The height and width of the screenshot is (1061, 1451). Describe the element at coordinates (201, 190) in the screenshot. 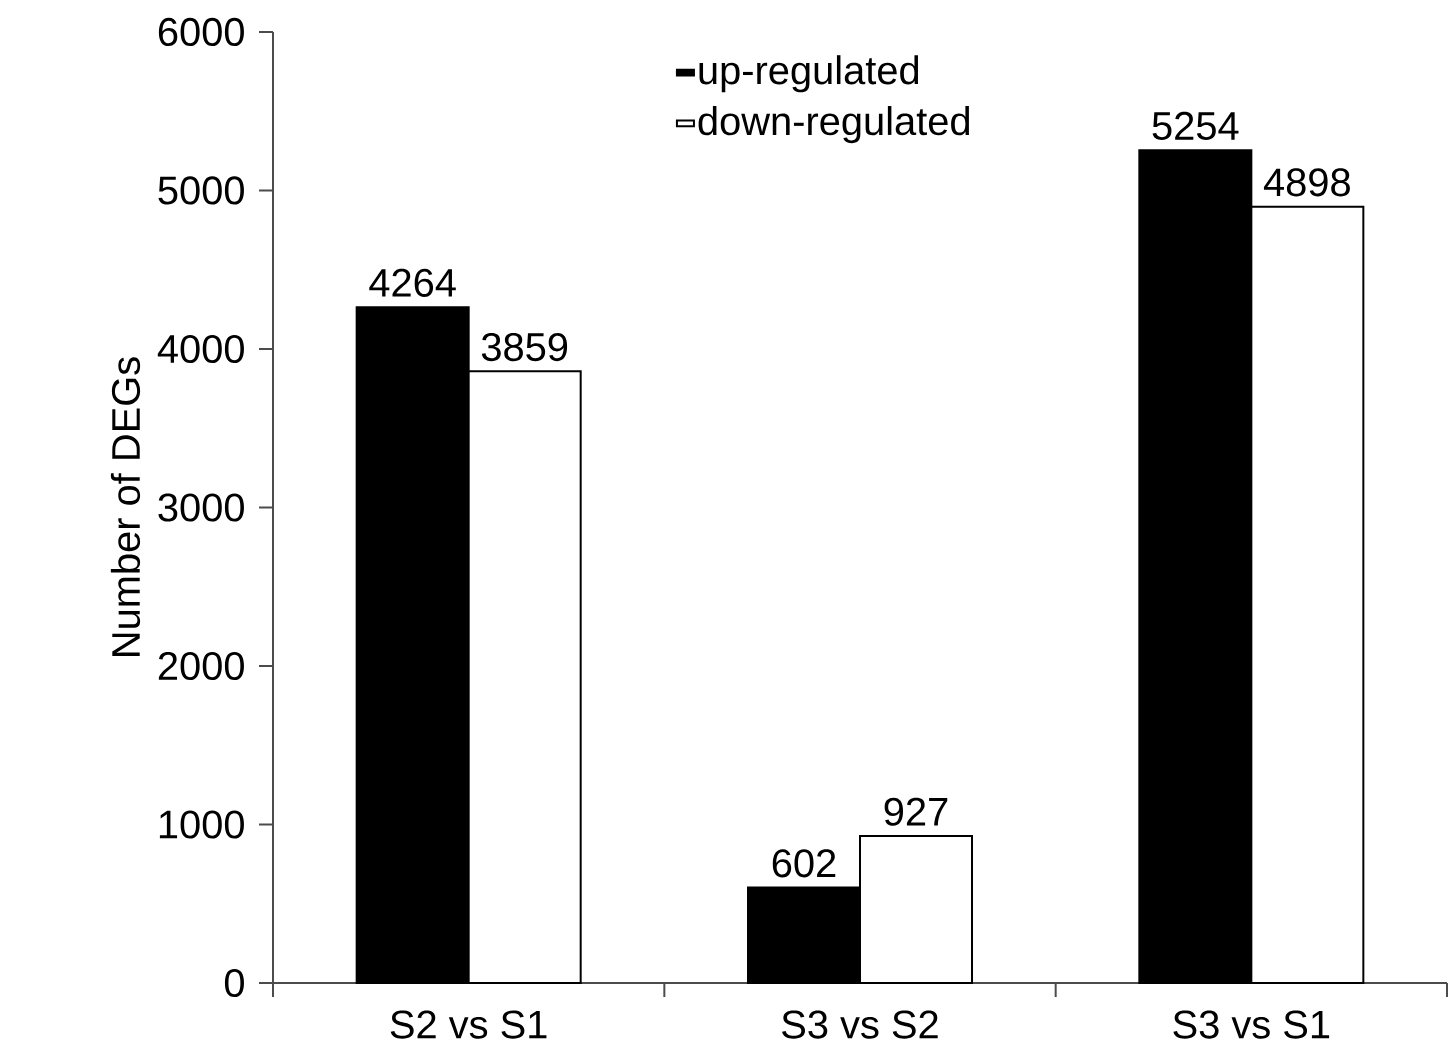

I see `y-tick-label: 5000` at that location.